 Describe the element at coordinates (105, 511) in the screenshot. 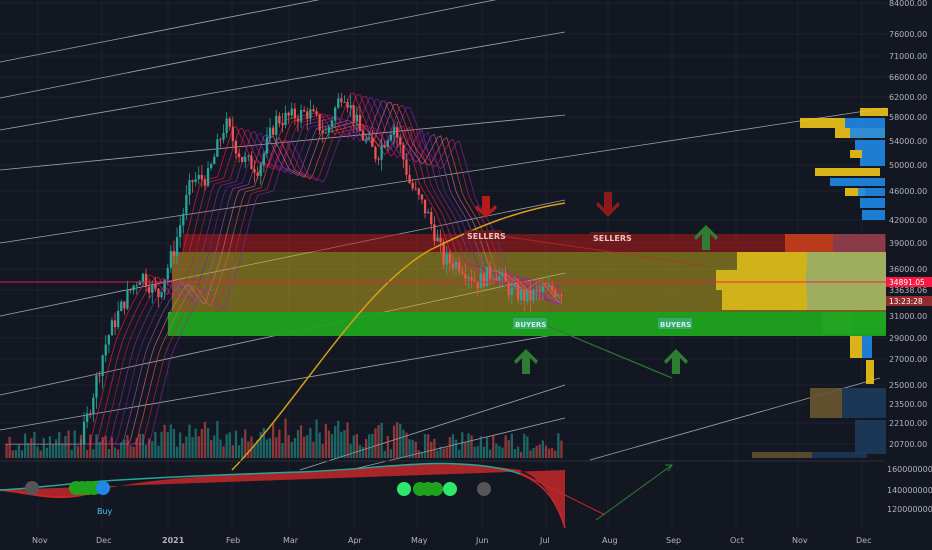

I see `buy-label: Buy` at that location.